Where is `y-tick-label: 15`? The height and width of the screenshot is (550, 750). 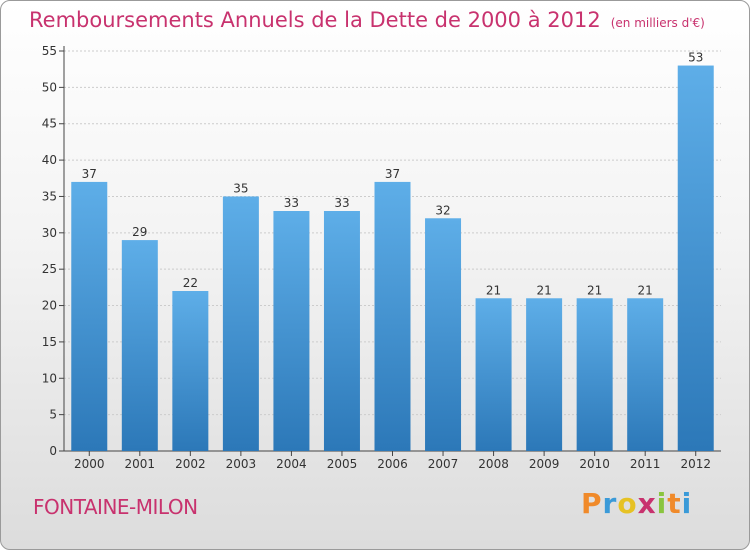 y-tick-label: 15 is located at coordinates (49, 342).